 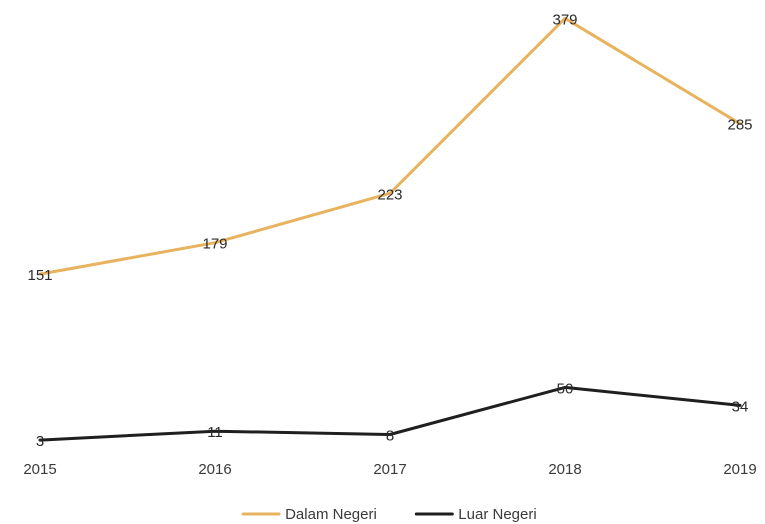 I want to click on x-tick-label: 2017, so click(x=389, y=469).